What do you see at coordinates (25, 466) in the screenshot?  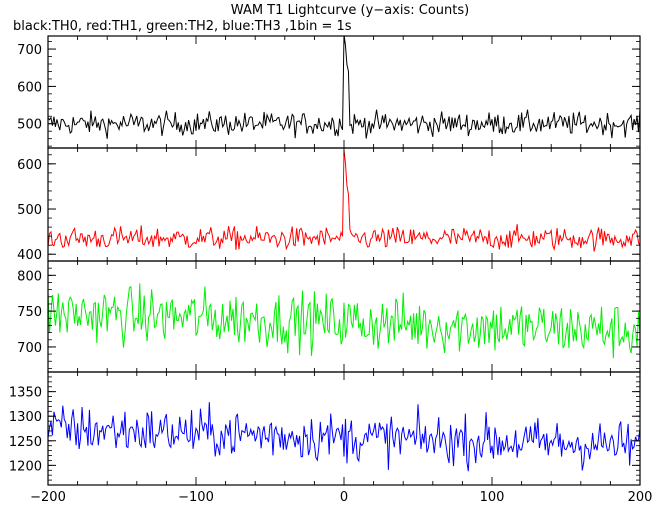 I see `y-tick-label: 1200` at bounding box center [25, 466].